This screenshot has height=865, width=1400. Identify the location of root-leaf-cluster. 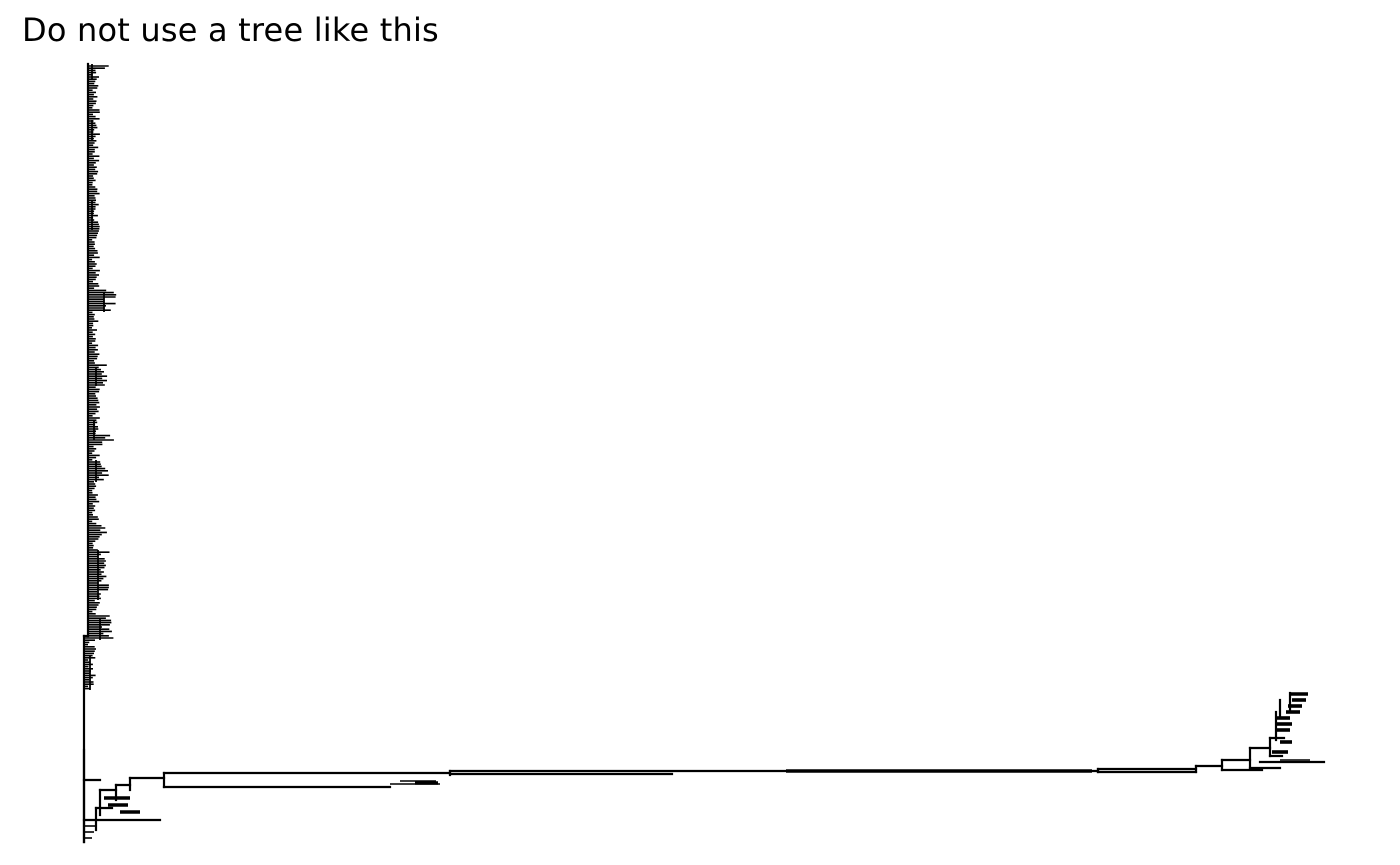
(124, 796).